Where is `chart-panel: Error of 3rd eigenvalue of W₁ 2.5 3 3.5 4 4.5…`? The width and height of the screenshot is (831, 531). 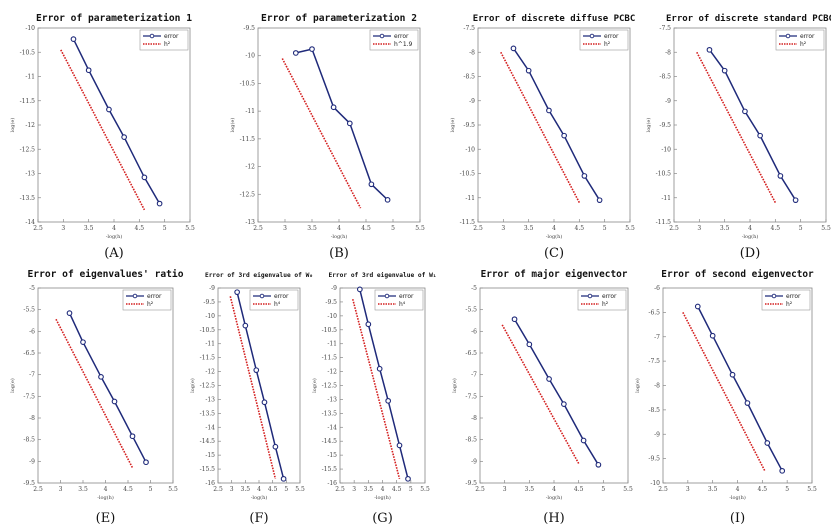
chart-panel: Error of 3rd eigenvalue of W₁ 2.5 3 3.5 4 4.5… is located at coordinates (374, 398).